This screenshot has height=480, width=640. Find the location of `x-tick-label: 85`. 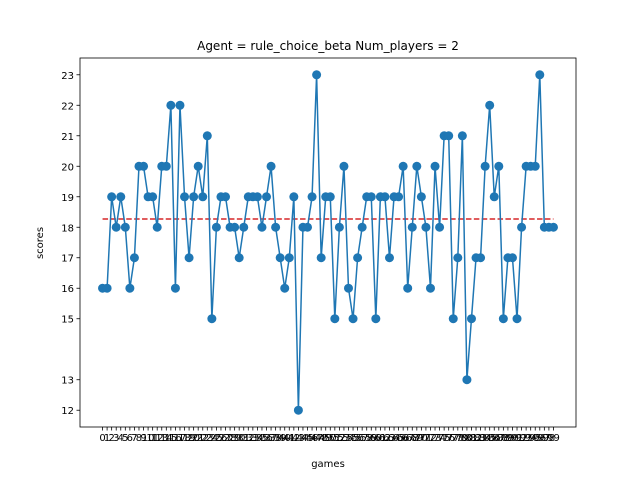

x-tick-label: 85 is located at coordinates (489, 438).